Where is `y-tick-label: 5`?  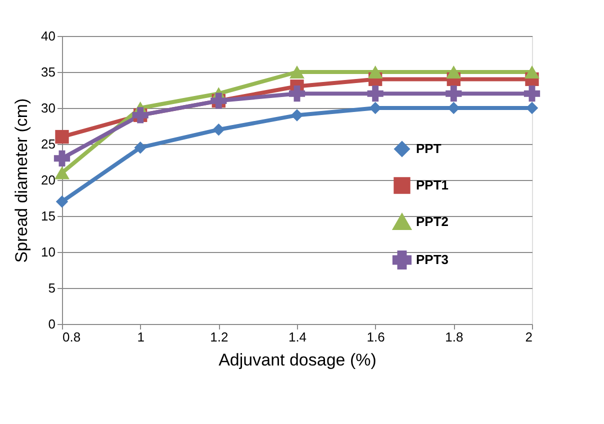 y-tick-label: 5 is located at coordinates (52, 288).